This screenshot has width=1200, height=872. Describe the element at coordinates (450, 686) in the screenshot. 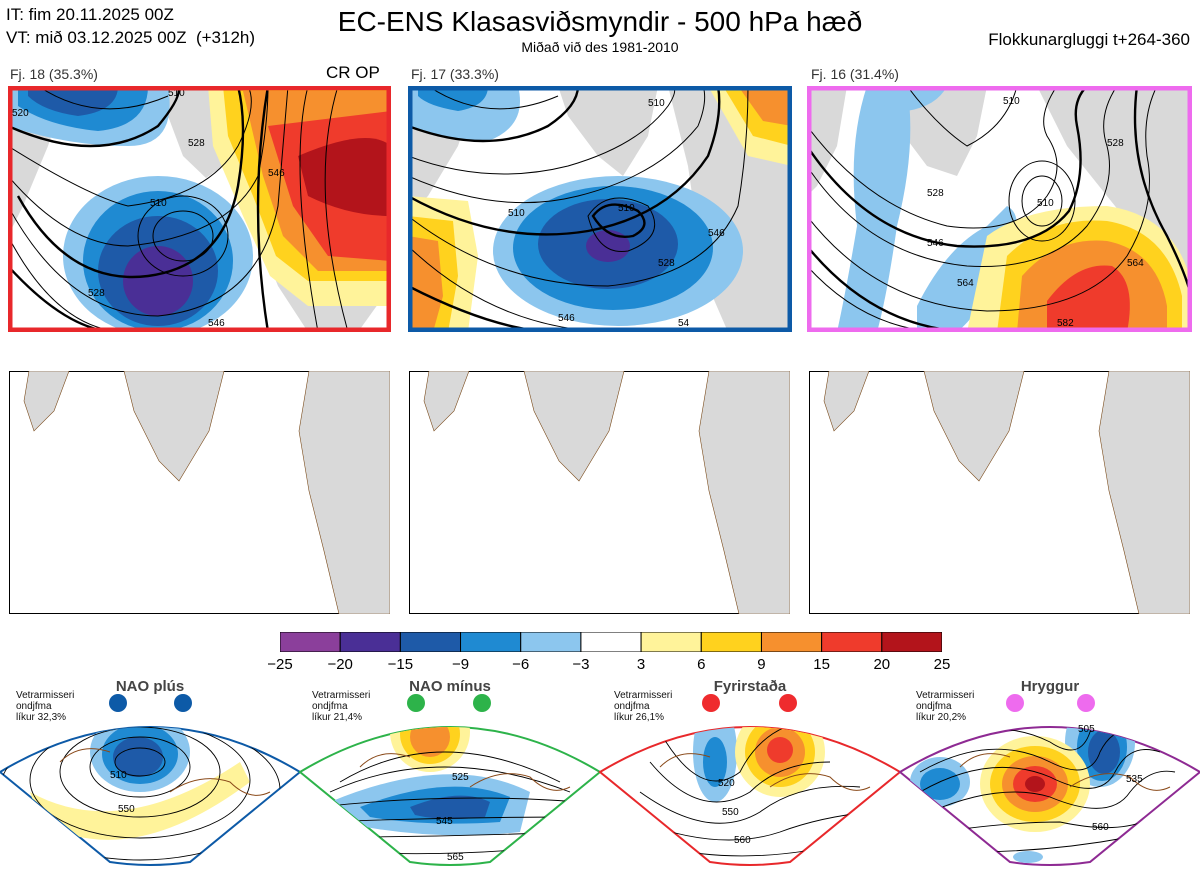

I see `regime-name: NAO mínus` at that location.